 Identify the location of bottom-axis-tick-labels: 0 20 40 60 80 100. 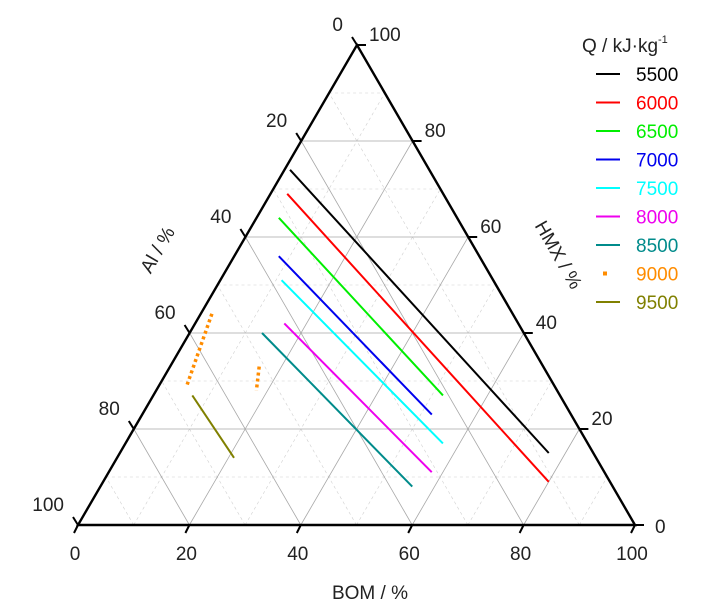
(359, 554).